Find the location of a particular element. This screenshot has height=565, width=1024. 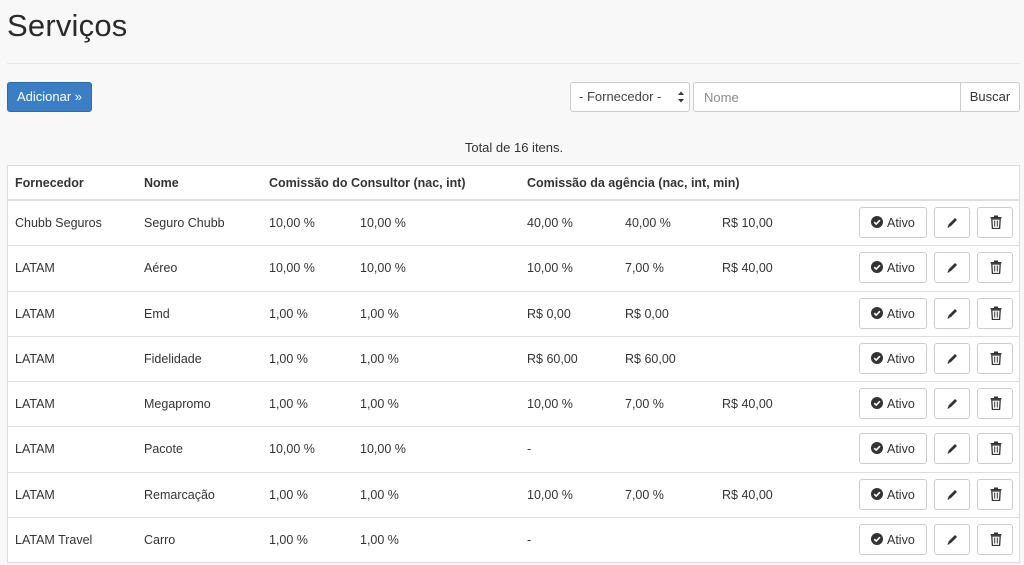

cell-agencia-int: 40,00 % is located at coordinates (648, 223).